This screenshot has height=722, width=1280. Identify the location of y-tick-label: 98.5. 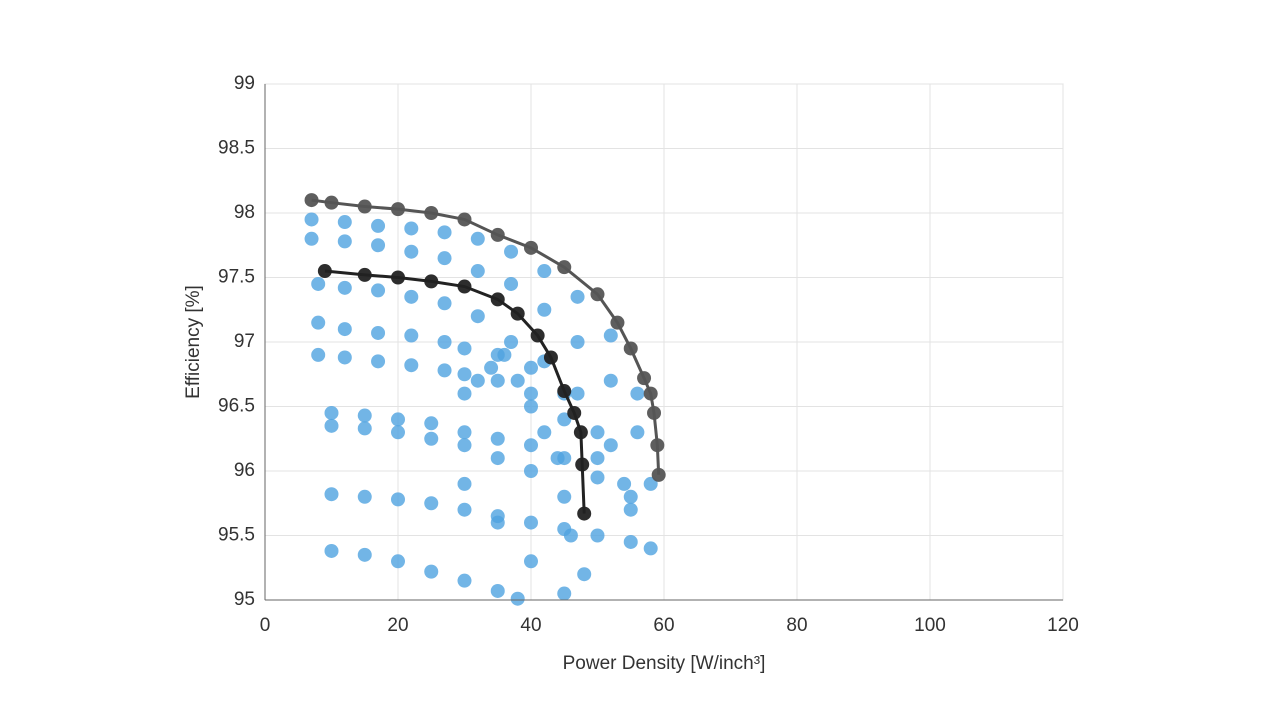
(236, 148).